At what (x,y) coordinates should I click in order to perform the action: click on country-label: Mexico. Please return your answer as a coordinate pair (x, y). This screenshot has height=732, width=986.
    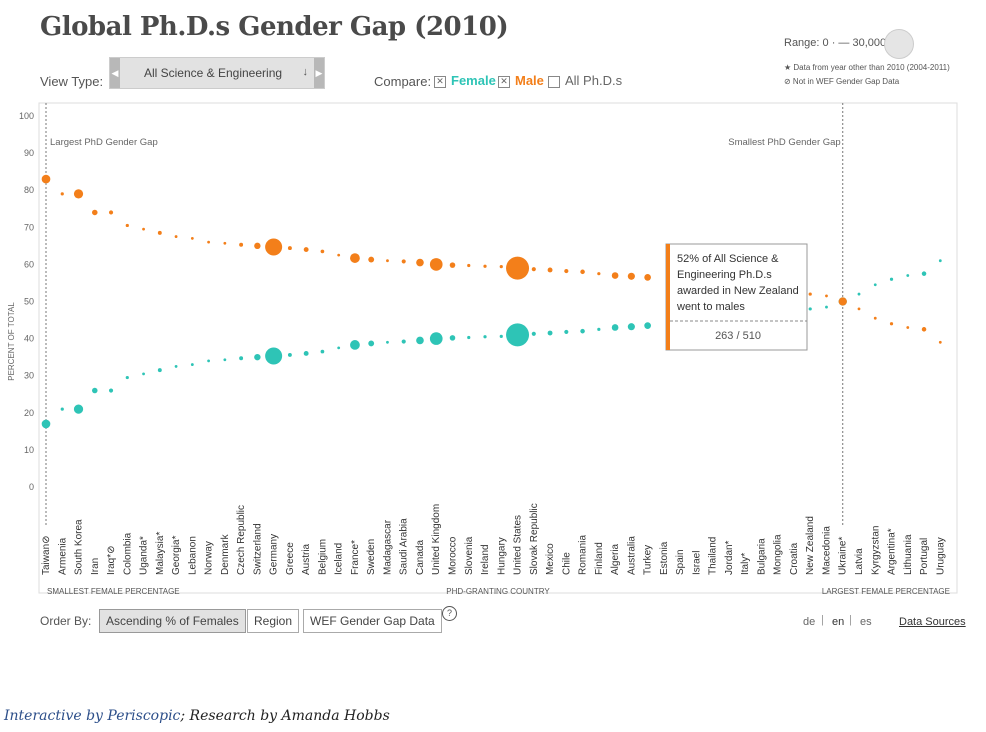
    Looking at the image, I should click on (550, 559).